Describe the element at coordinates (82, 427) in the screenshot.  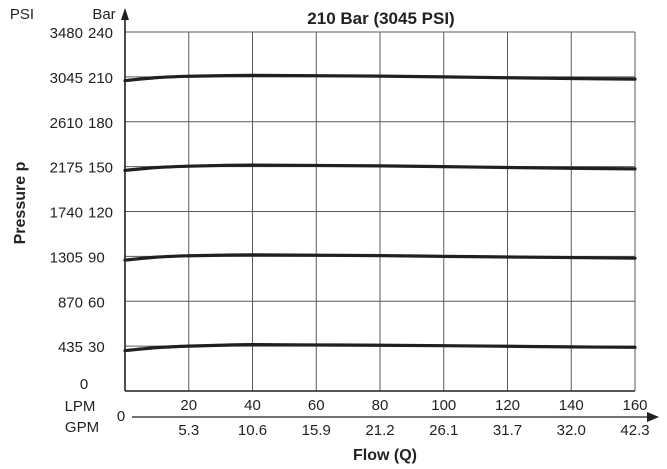
I see `x-unit-gpm: GPM` at that location.